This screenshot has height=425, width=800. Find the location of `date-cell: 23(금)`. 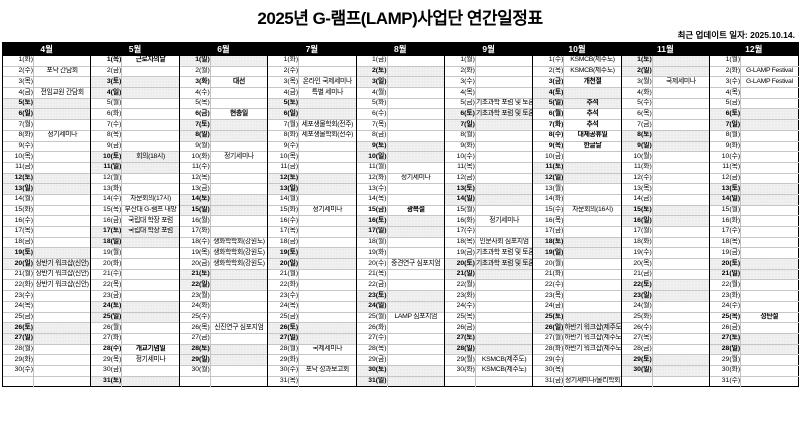

date-cell: 23(금) is located at coordinates (106, 296).